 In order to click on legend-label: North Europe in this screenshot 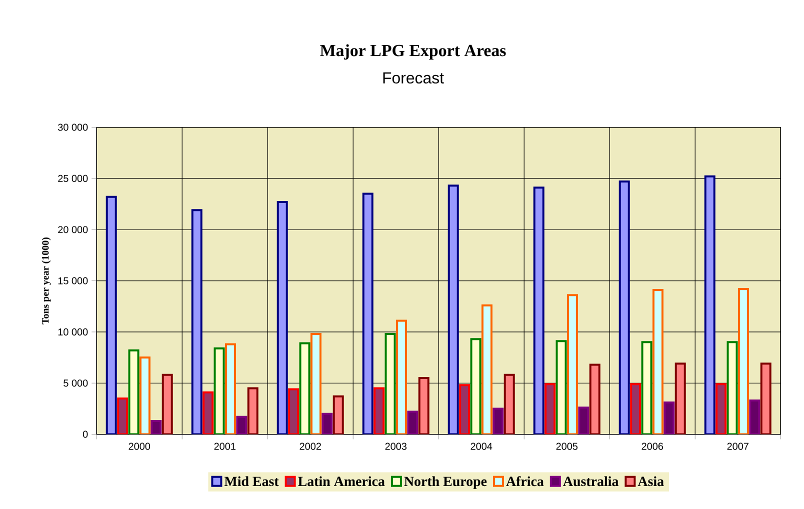, I will do `click(445, 482)`.